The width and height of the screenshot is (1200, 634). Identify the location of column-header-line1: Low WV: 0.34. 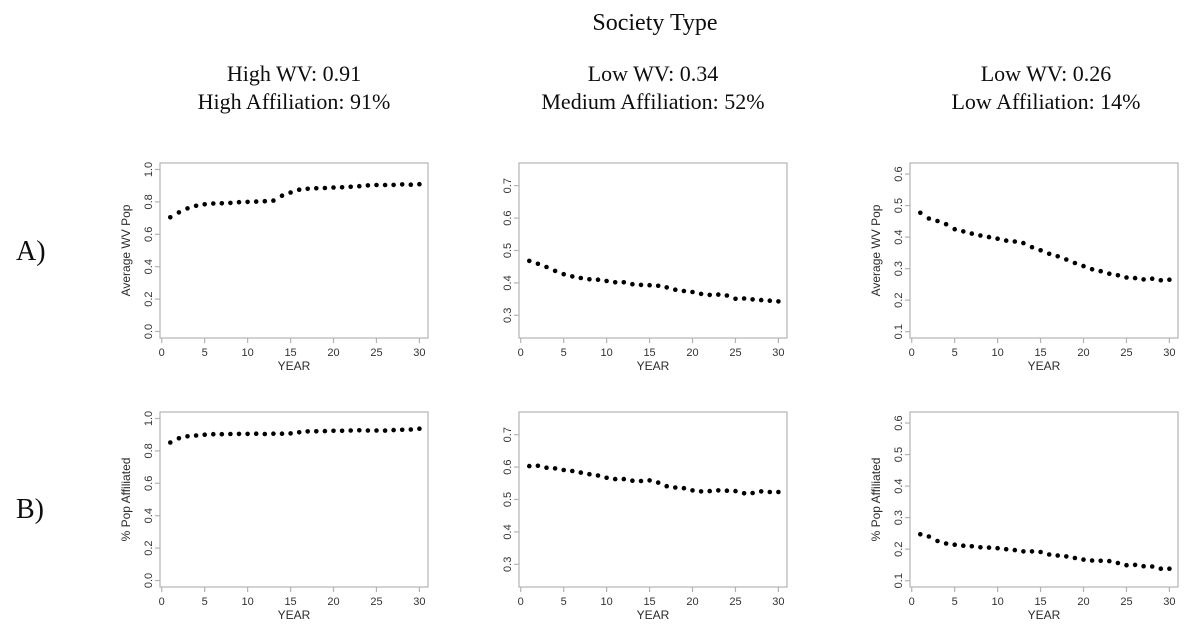
(653, 73).